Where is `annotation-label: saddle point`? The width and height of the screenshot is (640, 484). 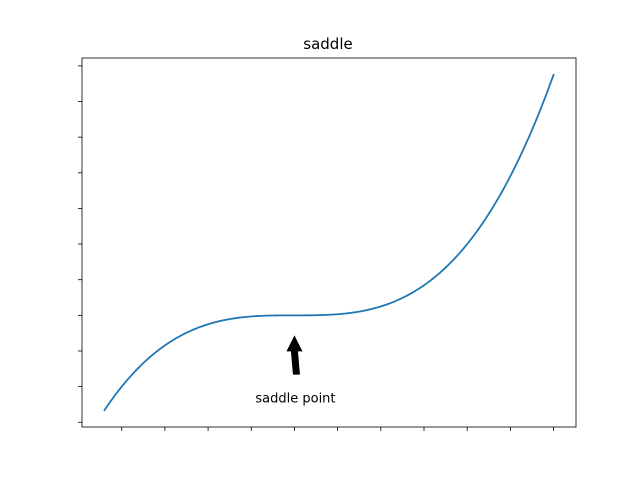 annotation-label: saddle point is located at coordinates (295, 399).